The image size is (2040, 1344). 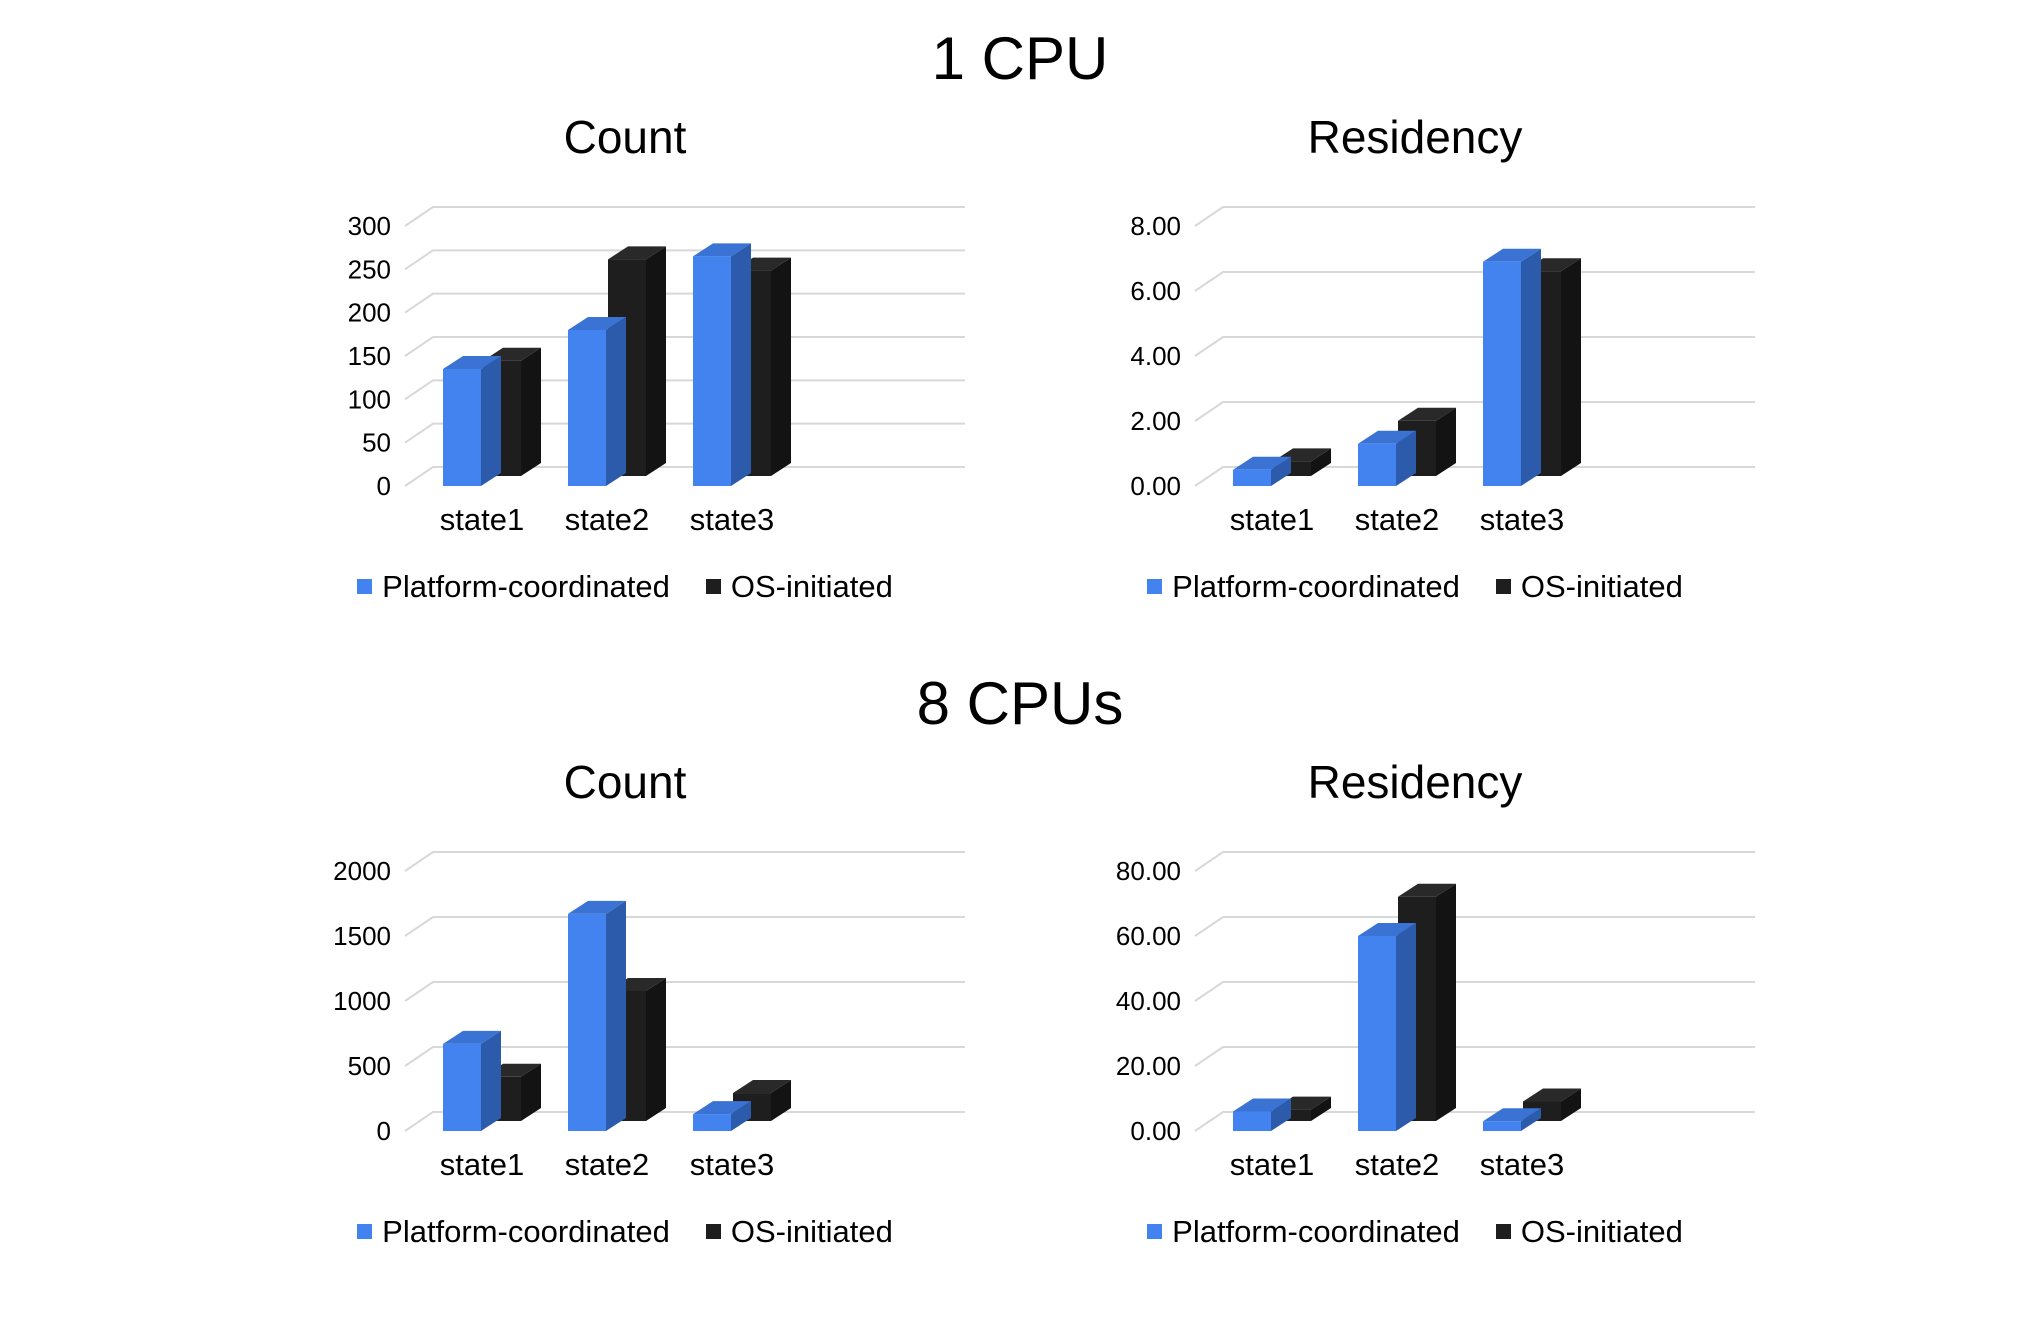 I want to click on y-tick-label: 0, so click(x=384, y=486).